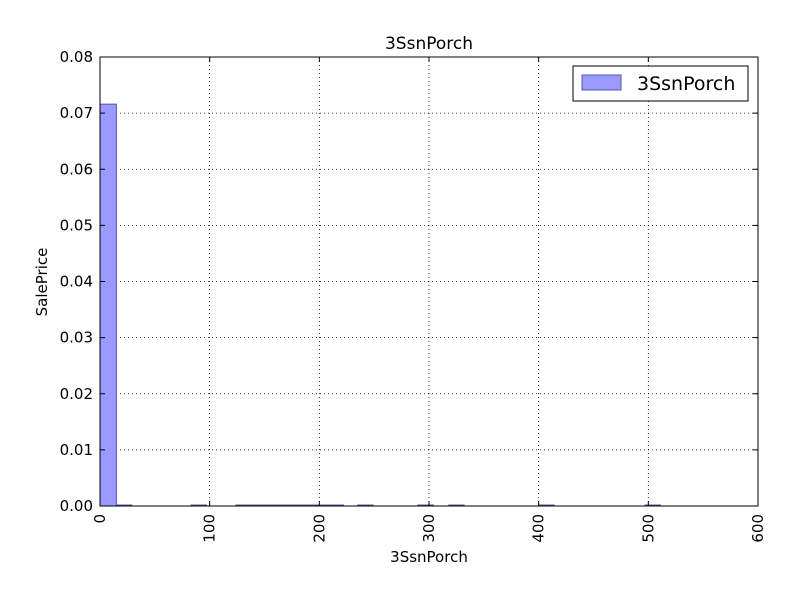  Describe the element at coordinates (601, 82) in the screenshot. I see `legend-swatch` at that location.